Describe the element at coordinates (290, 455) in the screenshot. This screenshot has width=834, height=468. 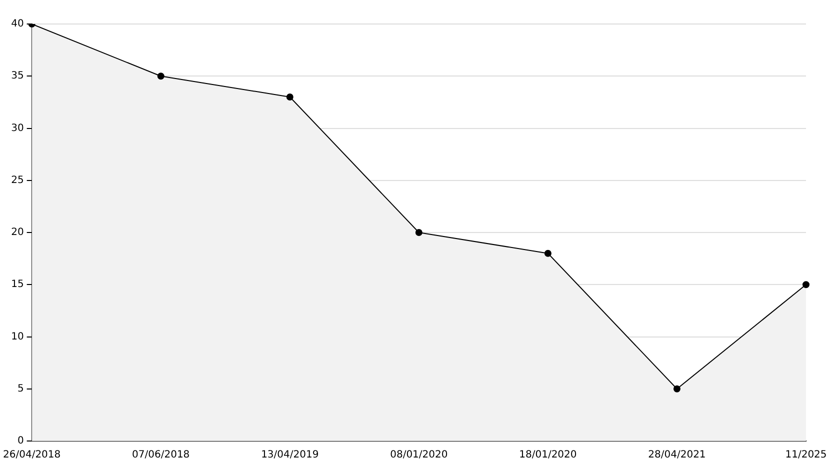
I see `x-tick-label: 13/04/2019` at that location.